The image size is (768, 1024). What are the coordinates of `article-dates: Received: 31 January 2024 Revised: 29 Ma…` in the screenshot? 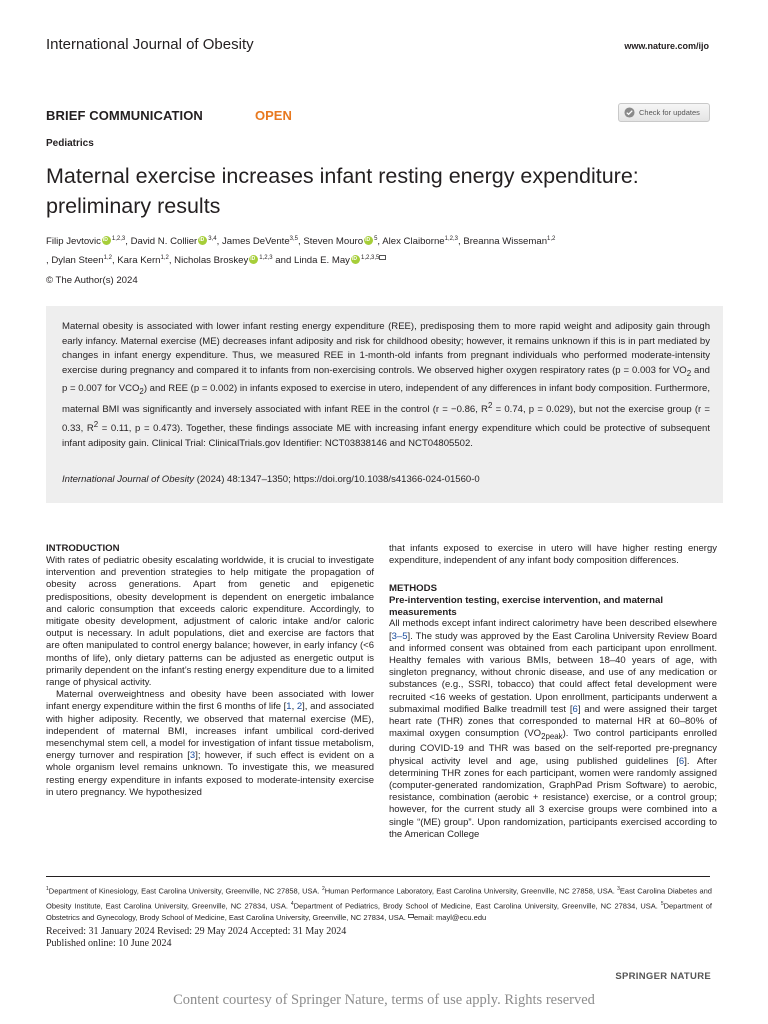 It's located at (196, 937).